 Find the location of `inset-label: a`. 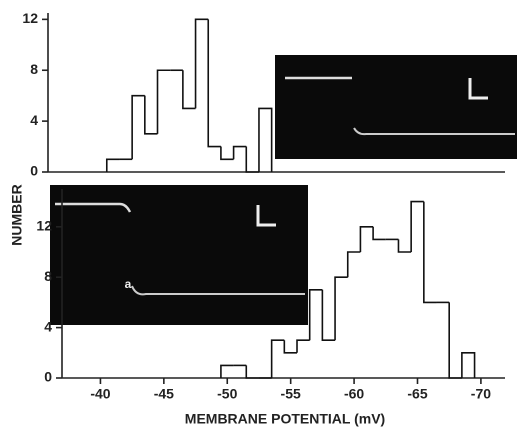

inset-label: a is located at coordinates (128, 284).